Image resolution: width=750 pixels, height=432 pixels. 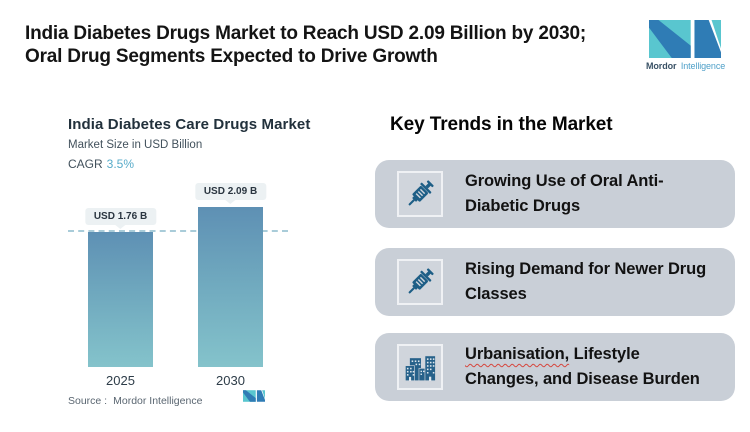 I want to click on cagr-label: CAGR, so click(x=85, y=164).